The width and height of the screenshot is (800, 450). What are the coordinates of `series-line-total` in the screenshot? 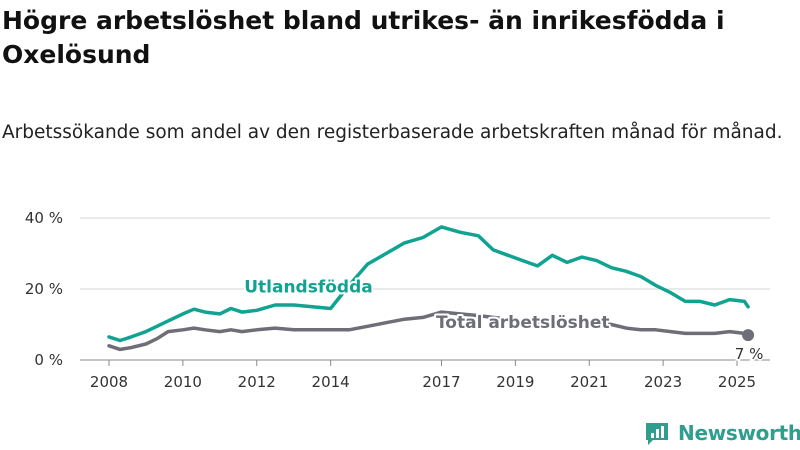 It's located at (428, 331).